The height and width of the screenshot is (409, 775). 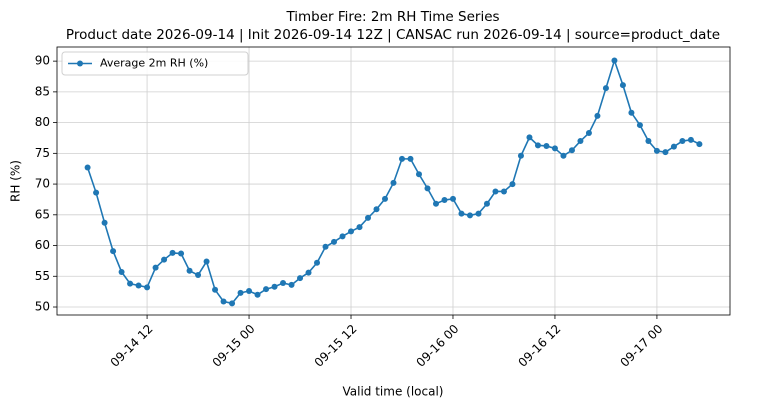 I want to click on legend-marker, so click(x=80, y=63).